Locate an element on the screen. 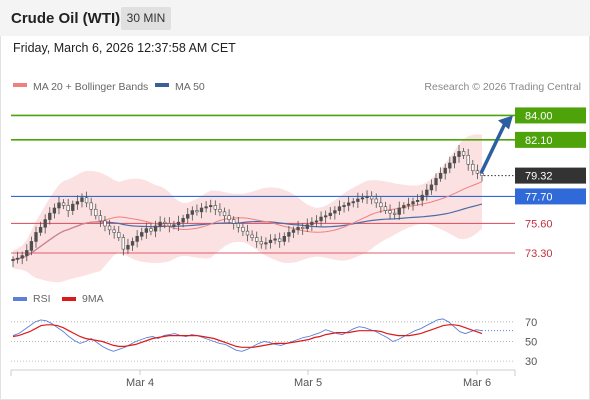  bollinger-legend-label: MA 20 + Bollinger Bands is located at coordinates (90, 87).